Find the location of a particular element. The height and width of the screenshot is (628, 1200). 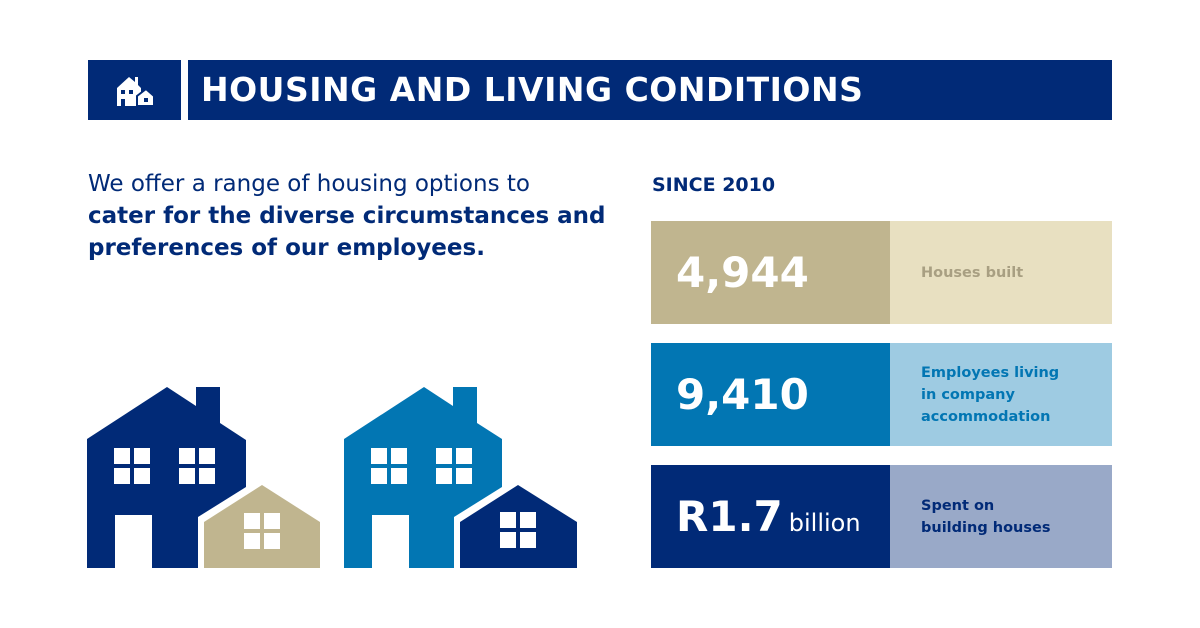

houses-icon is located at coordinates (136, 91).